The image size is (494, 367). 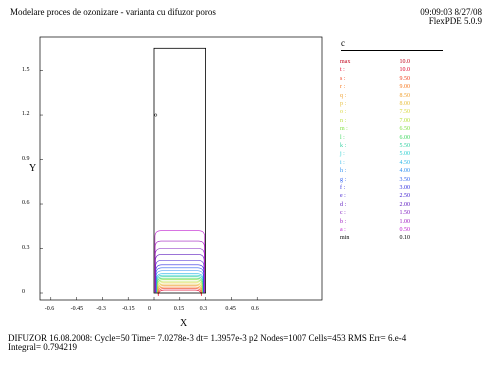 I want to click on legend-entry-label: h :, so click(x=343, y=171).